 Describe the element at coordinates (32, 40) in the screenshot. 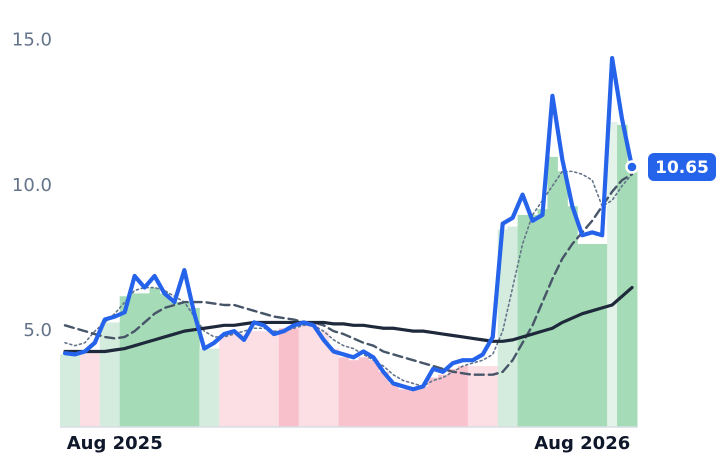

I see `y-tick-label: 15.0` at that location.